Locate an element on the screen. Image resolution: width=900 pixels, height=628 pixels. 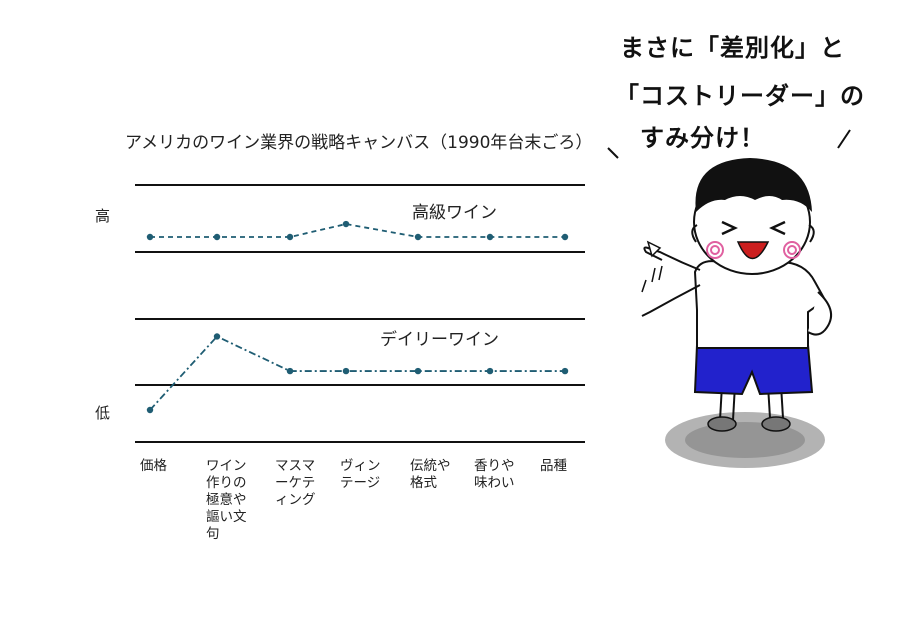
left-cheek-swirl is located at coordinates (715, 250).